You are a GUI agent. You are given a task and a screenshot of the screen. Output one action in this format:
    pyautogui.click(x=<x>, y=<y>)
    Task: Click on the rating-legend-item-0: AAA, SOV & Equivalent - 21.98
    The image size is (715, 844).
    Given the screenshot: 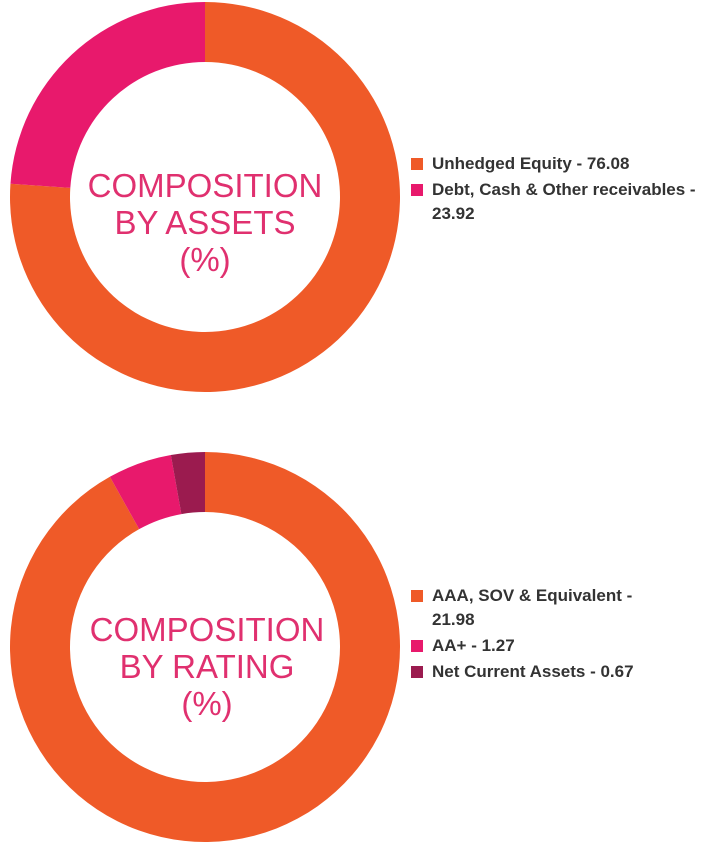 What is the action you would take?
    pyautogui.click(x=531, y=608)
    